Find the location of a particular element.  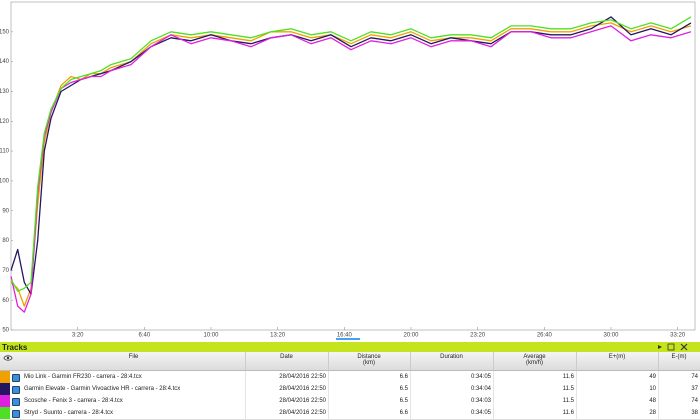

column-header: Distance (km) is located at coordinates (369, 360).